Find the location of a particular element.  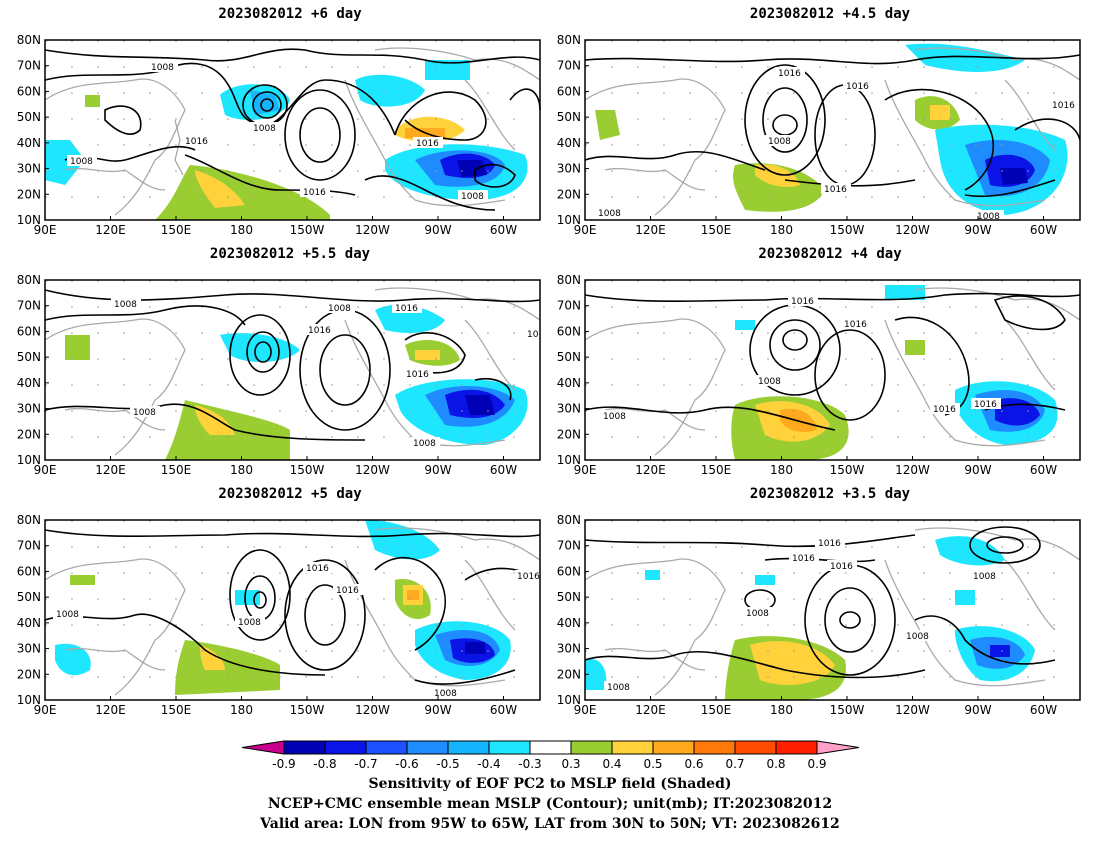

colorbar-tick-label: 0.5 is located at coordinates (652, 764).